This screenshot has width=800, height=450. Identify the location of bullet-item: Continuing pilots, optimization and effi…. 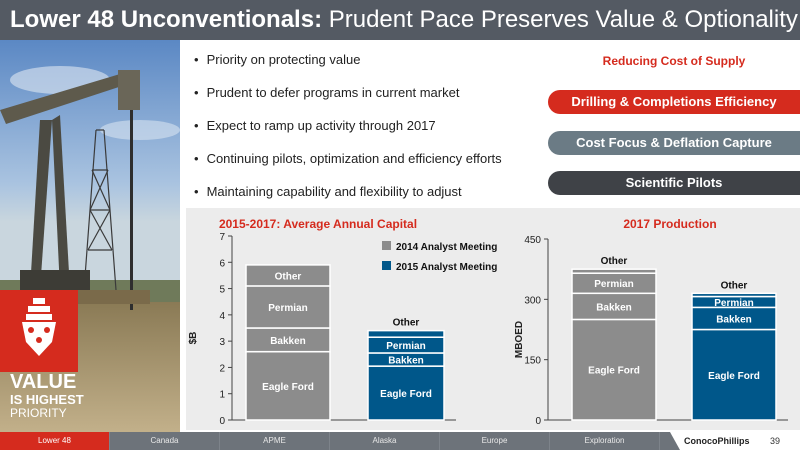
(369, 167).